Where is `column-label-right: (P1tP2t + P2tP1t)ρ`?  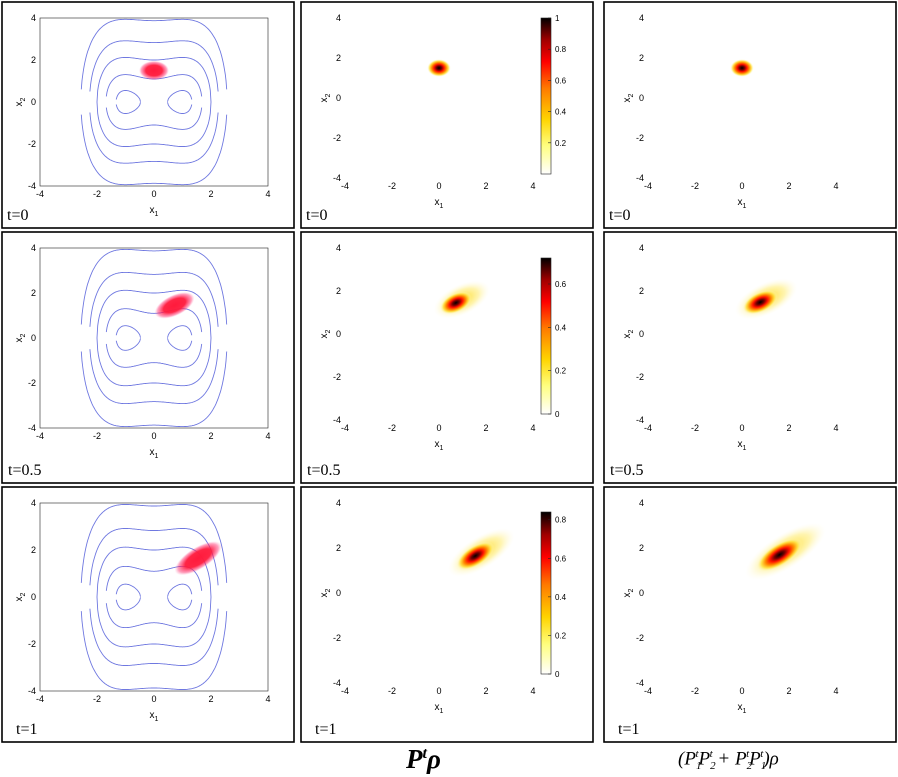
column-label-right: (P1tP2t + P2tP1t)ρ is located at coordinates (728, 760).